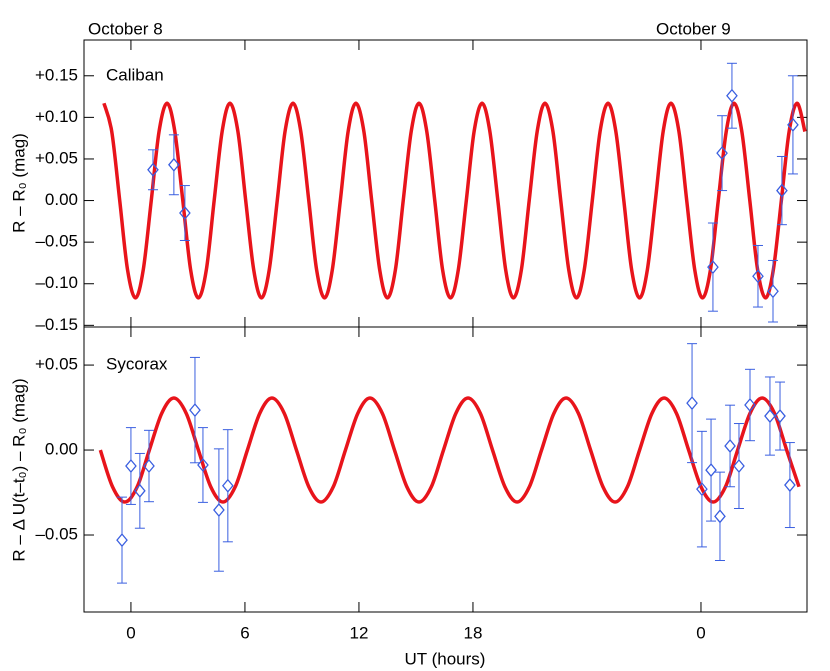 The height and width of the screenshot is (671, 830). I want to click on y-tick-label: –0.15, so click(56, 324).